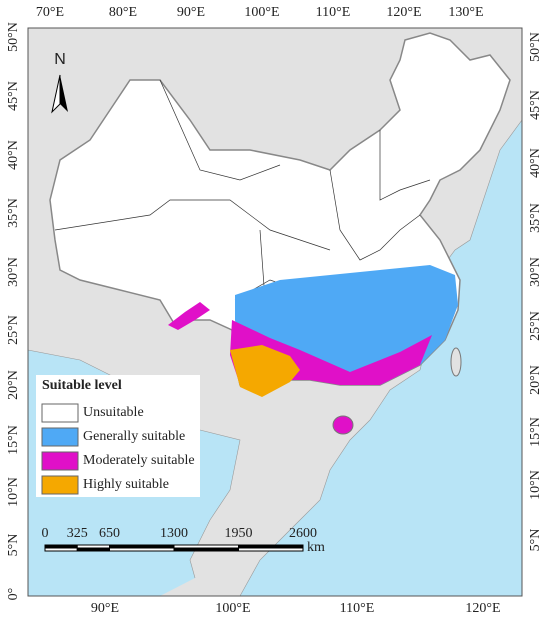  I want to click on lon-label: 70°E, so click(50, 12).